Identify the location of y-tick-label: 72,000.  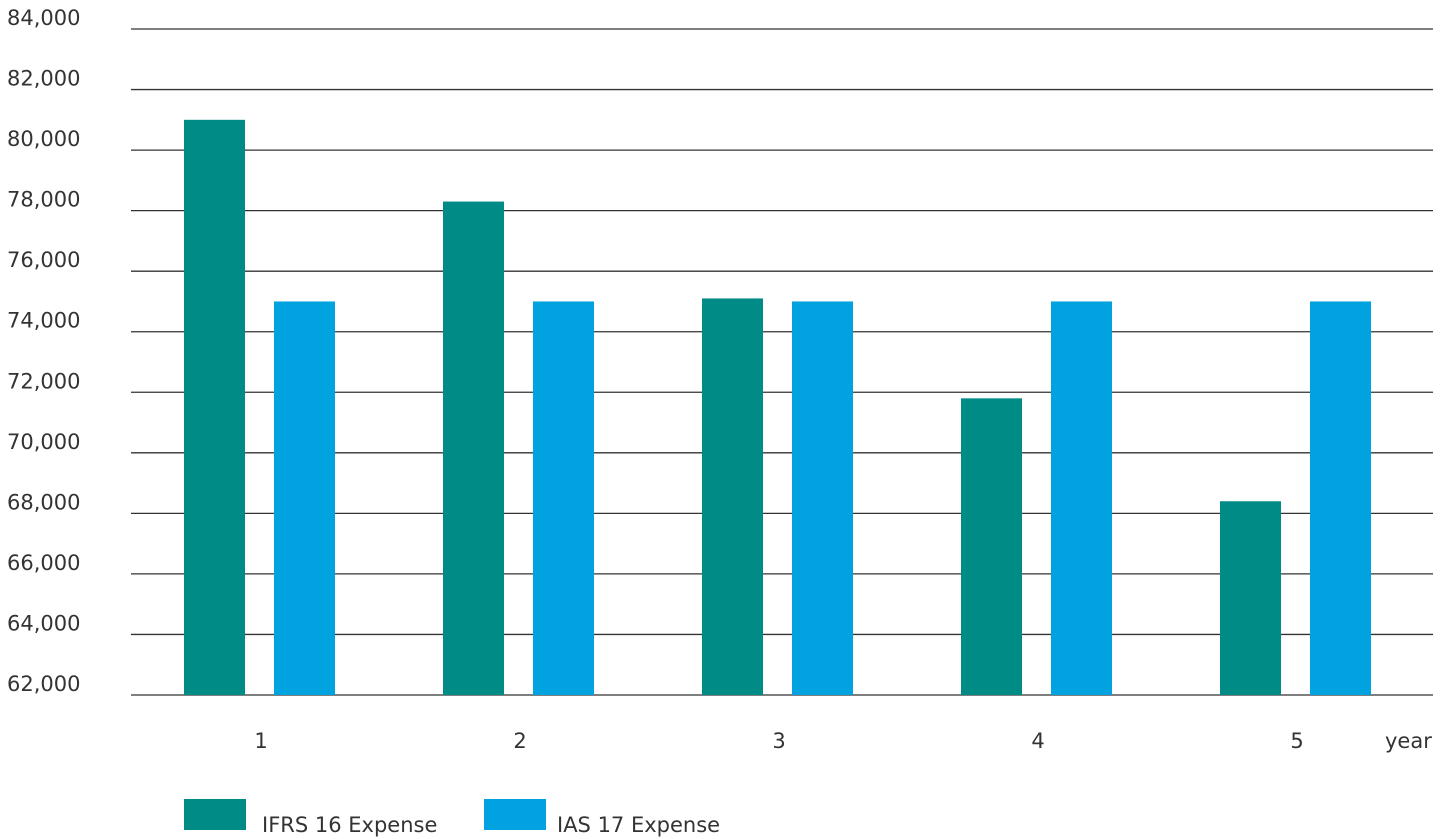
(43, 381).